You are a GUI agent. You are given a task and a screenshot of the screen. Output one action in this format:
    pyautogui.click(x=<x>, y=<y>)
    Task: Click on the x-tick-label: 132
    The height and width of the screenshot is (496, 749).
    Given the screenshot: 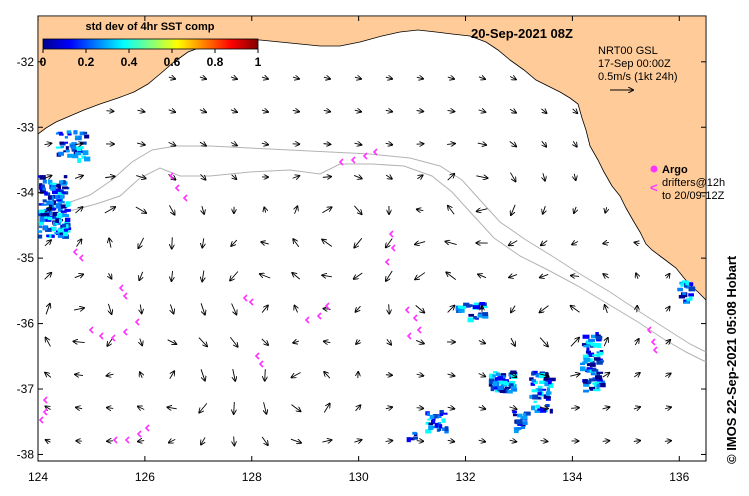 What is the action you would take?
    pyautogui.click(x=466, y=477)
    